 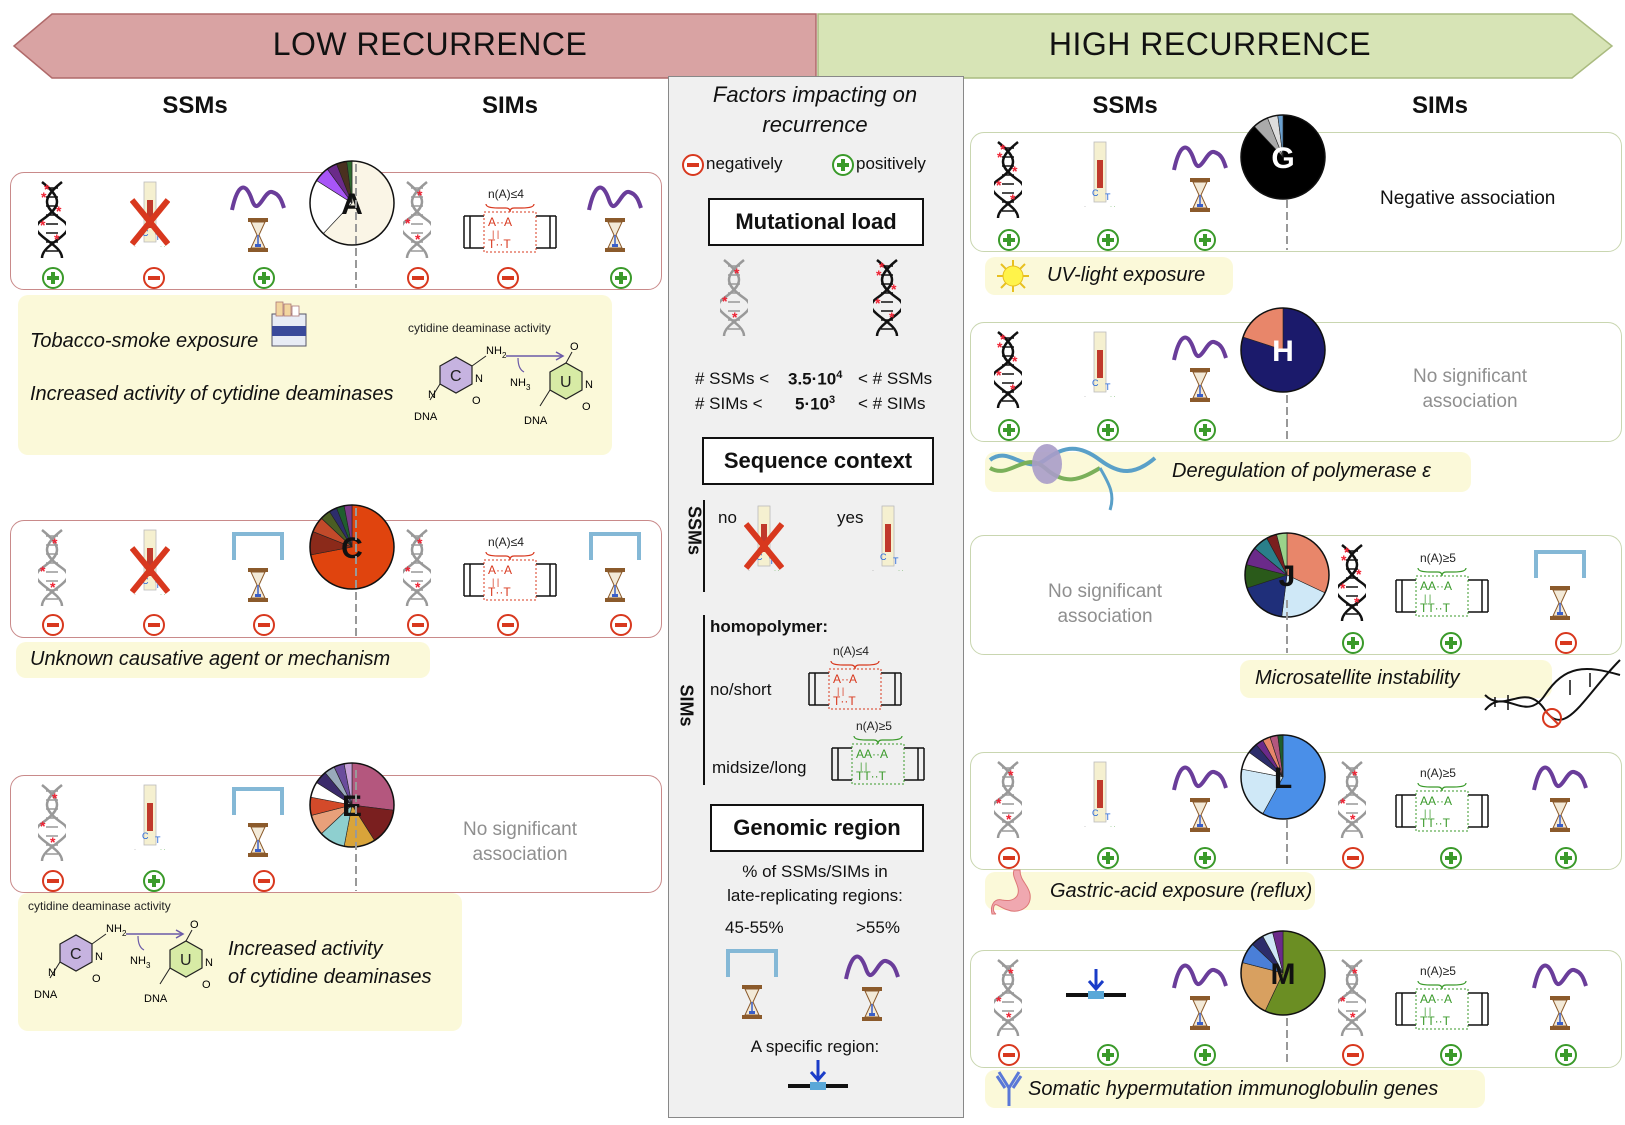 What do you see at coordinates (352, 548) in the screenshot?
I see `signature-c-letter: C` at bounding box center [352, 548].